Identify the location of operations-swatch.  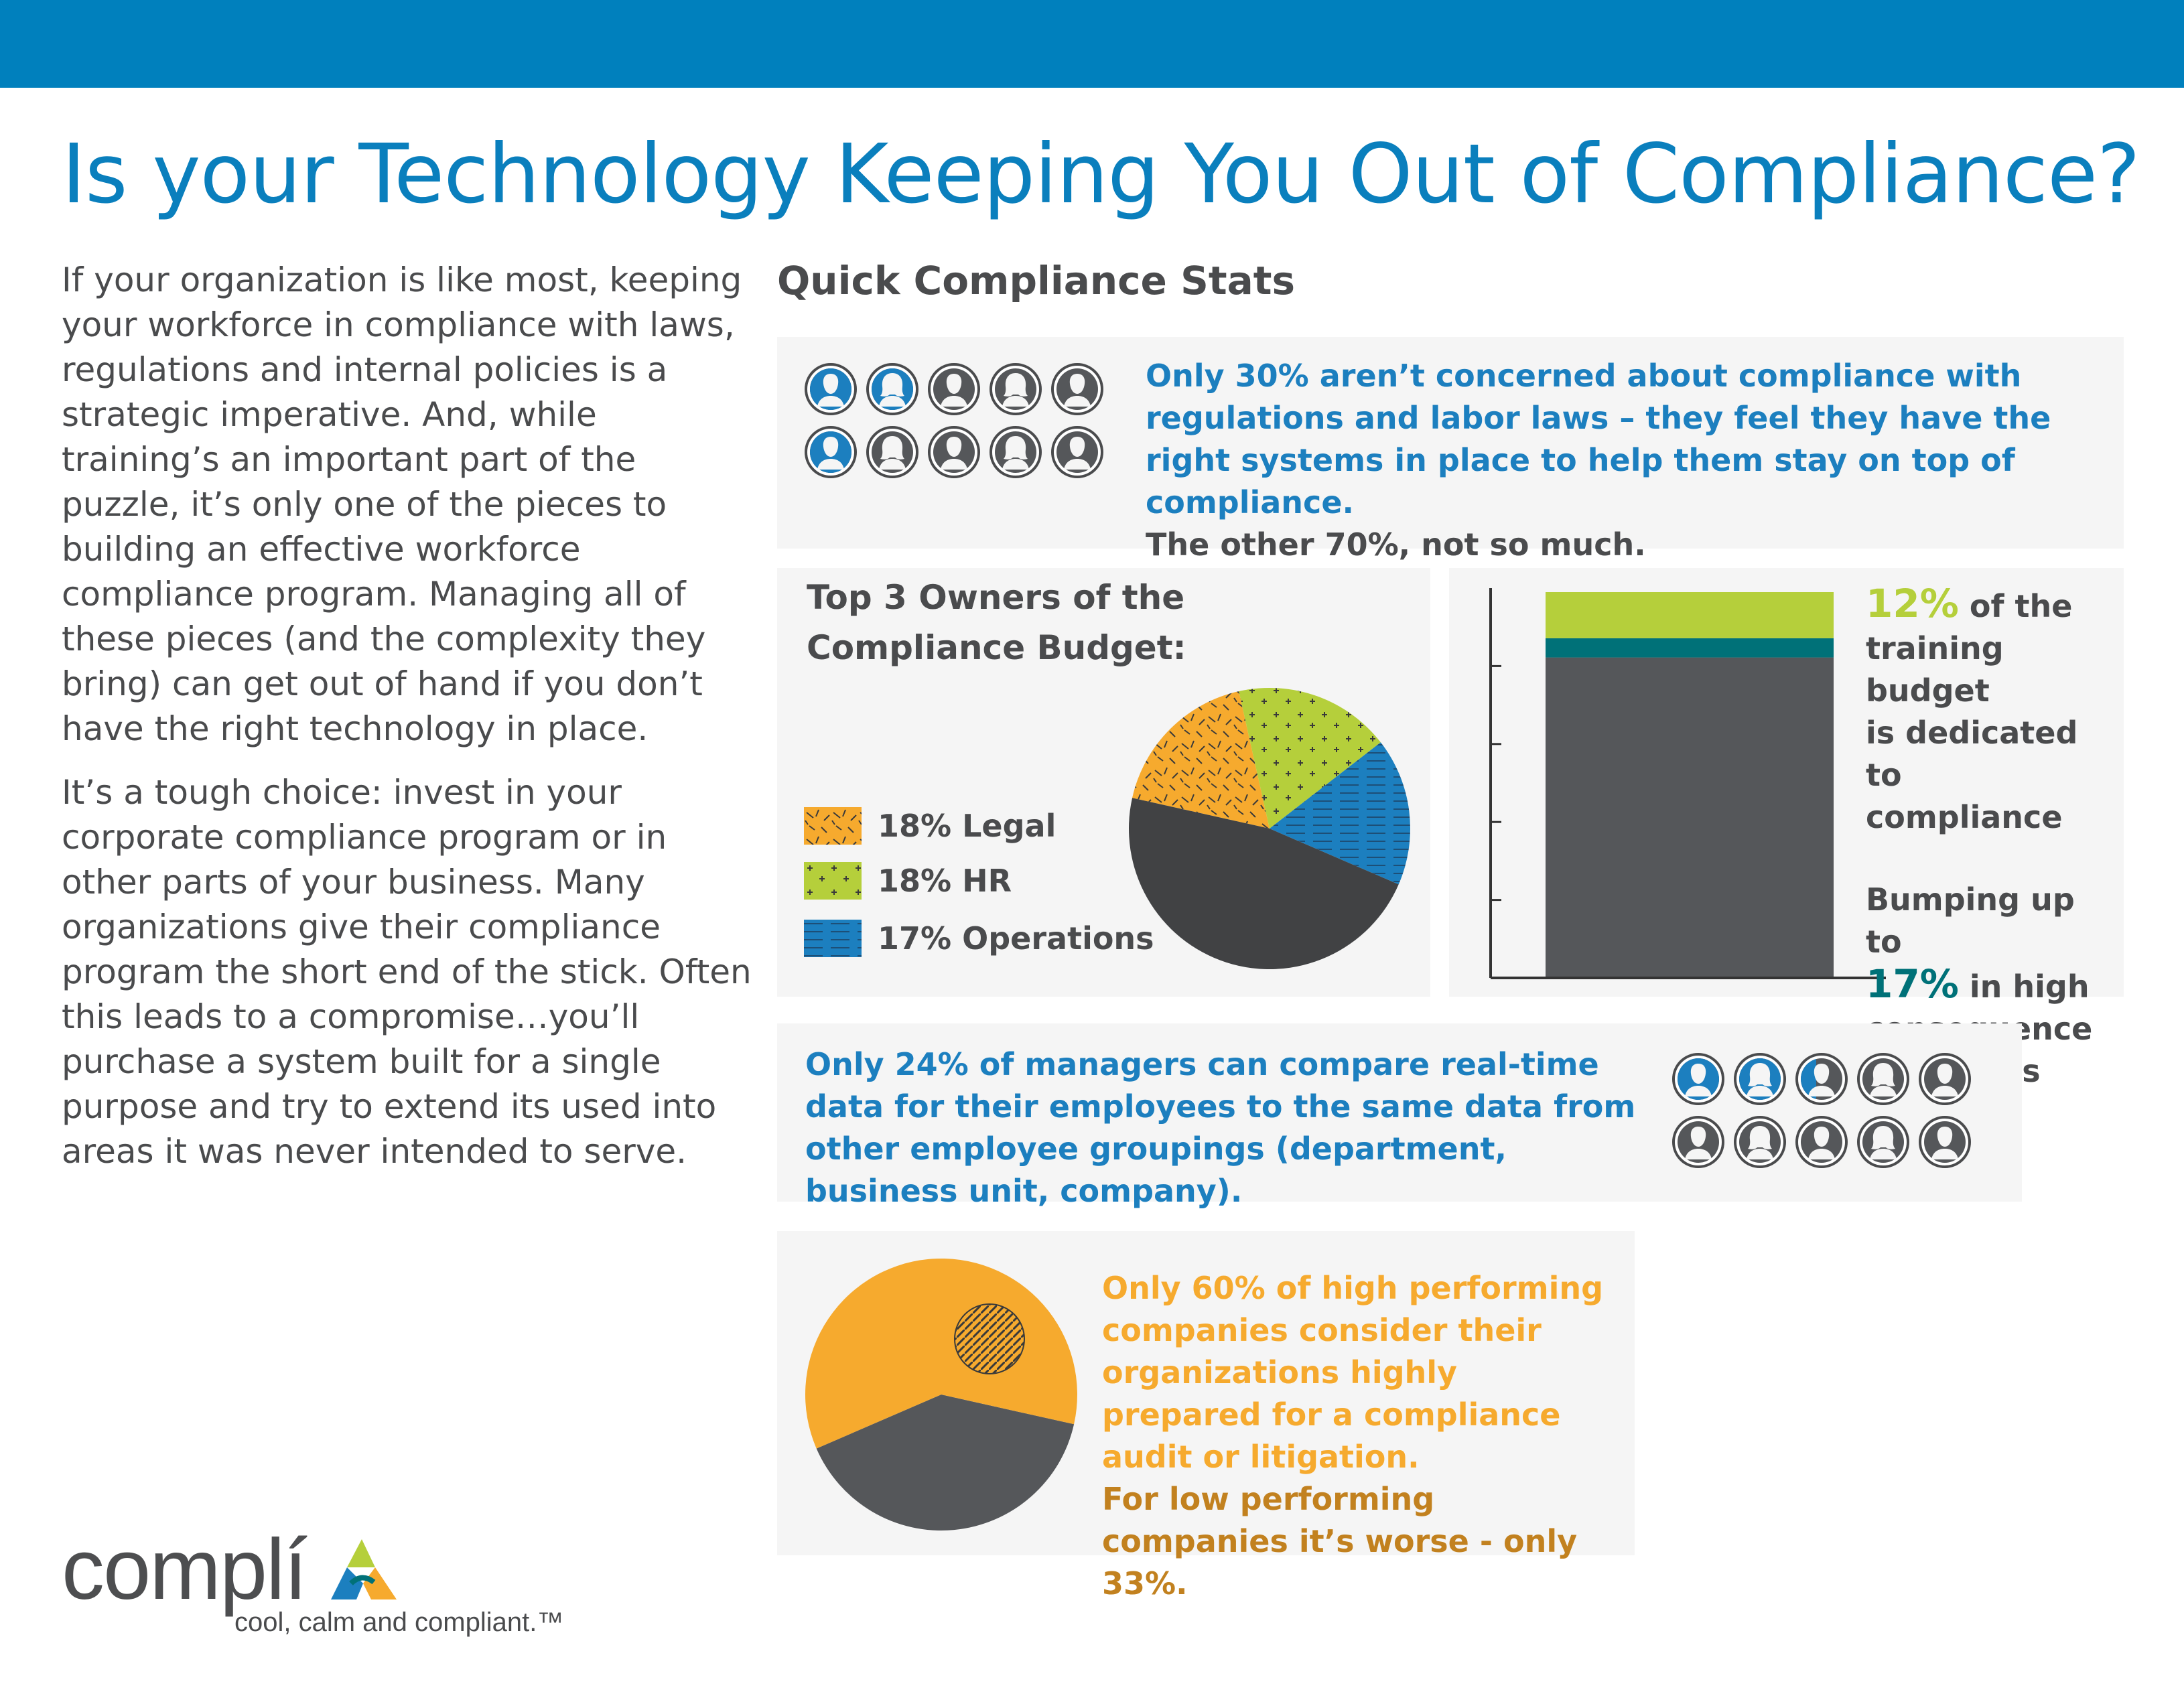
(833, 938).